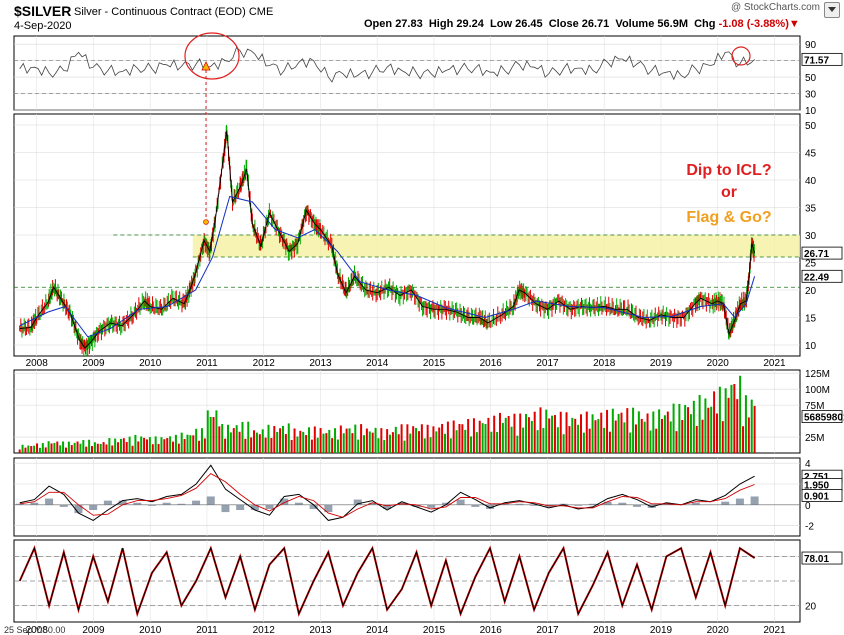 The image size is (844, 635). What do you see at coordinates (604, 363) in the screenshot?
I see `price-x-tick: 2018` at bounding box center [604, 363].